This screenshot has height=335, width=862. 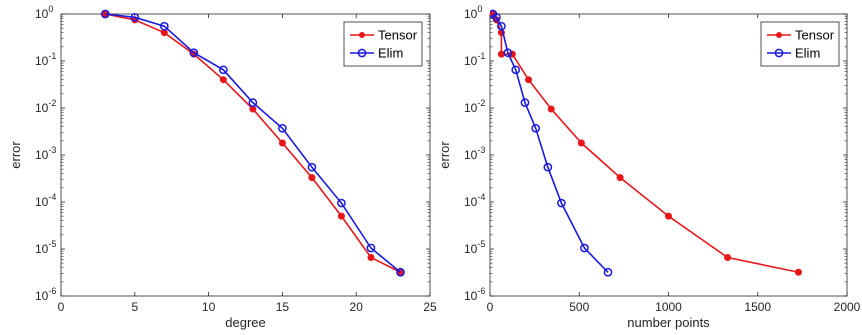 I want to click on x-tick-label: 1000, so click(x=668, y=307).